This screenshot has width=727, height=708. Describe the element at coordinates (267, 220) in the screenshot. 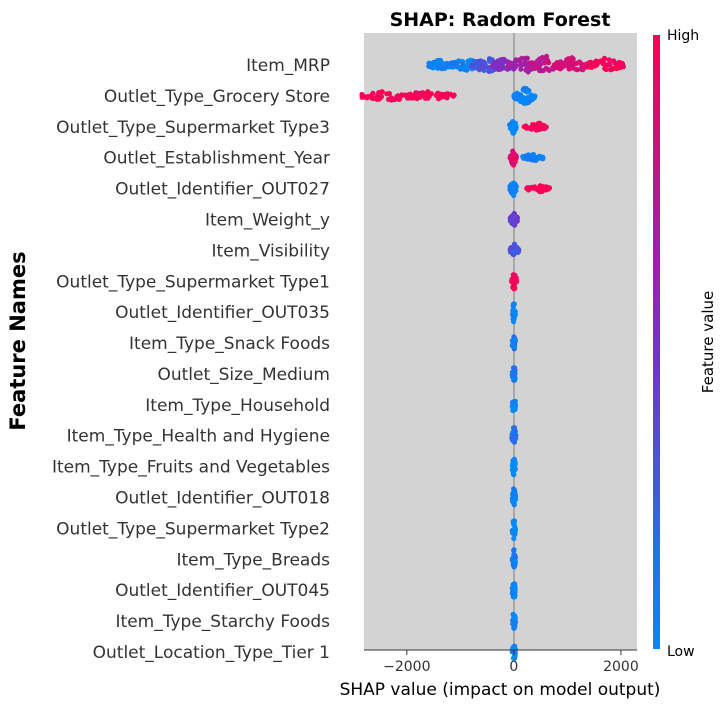

I see `feature-label: Item_Weight_y` at that location.